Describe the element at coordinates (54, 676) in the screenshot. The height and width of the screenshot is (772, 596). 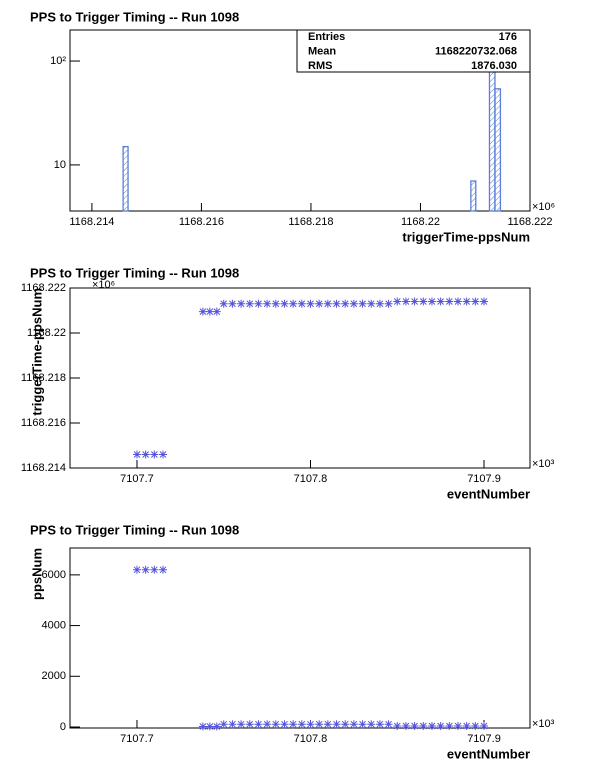
I see `y-tick-label: 2000` at that location.